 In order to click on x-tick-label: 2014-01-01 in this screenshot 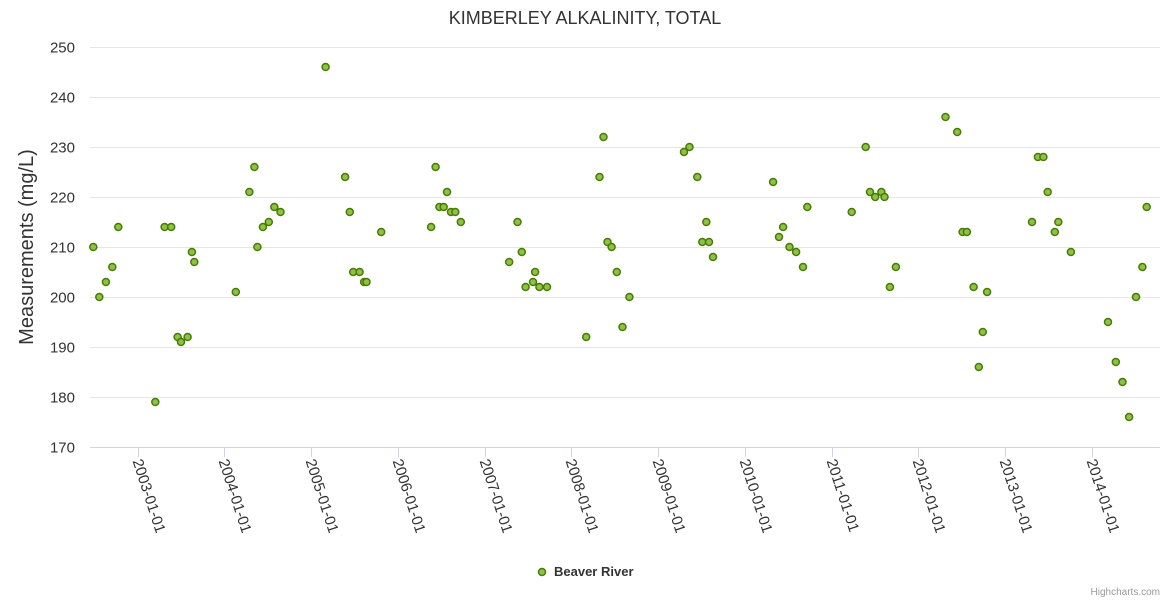, I will do `click(1103, 496)`.